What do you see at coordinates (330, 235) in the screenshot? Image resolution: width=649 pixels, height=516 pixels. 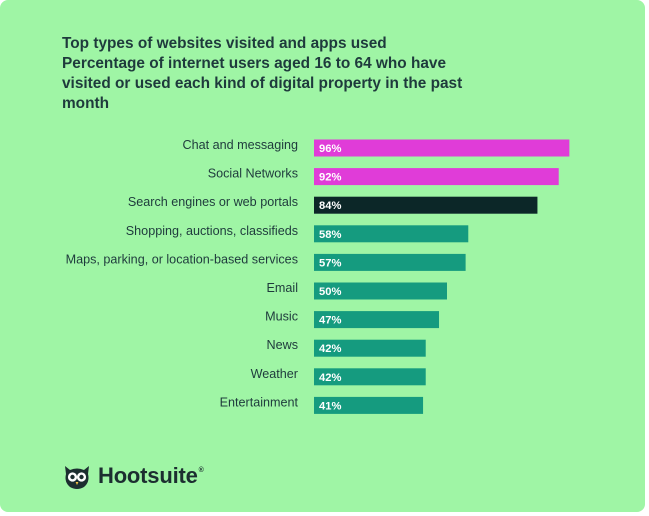 I see `bar-value-label-4: 58%` at bounding box center [330, 235].